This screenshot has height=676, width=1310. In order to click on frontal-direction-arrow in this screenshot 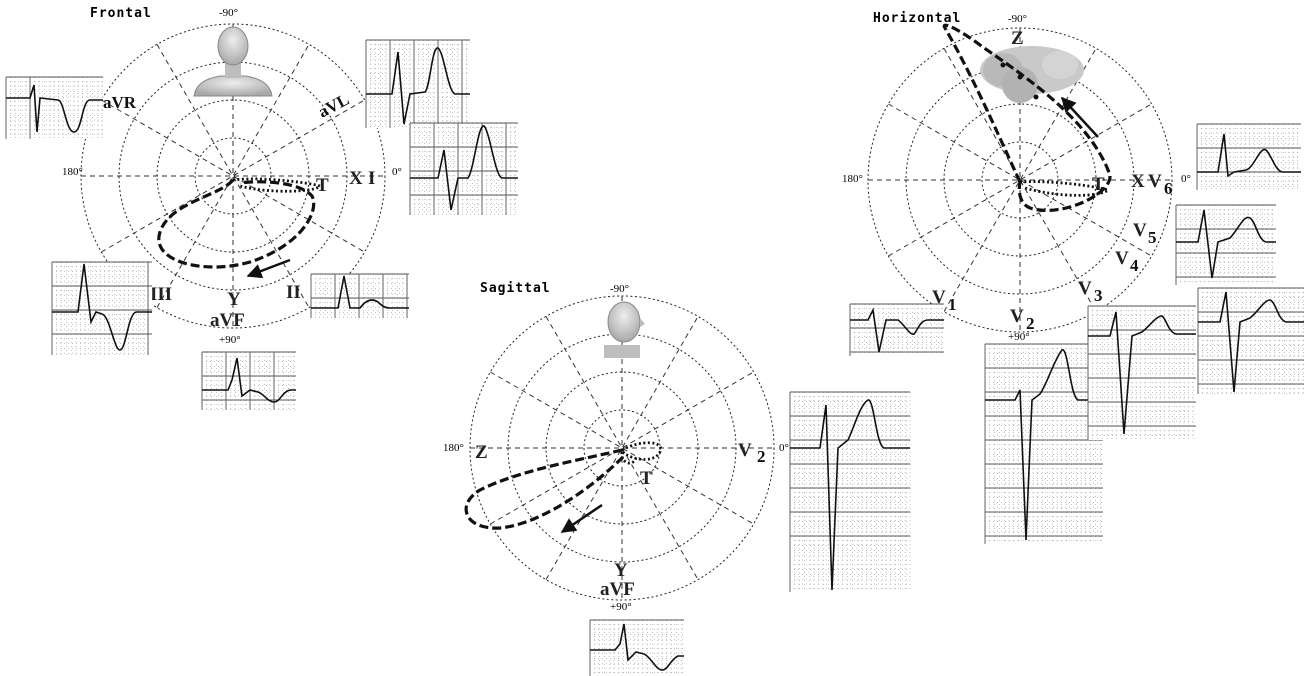, I will do `click(268, 268)`.